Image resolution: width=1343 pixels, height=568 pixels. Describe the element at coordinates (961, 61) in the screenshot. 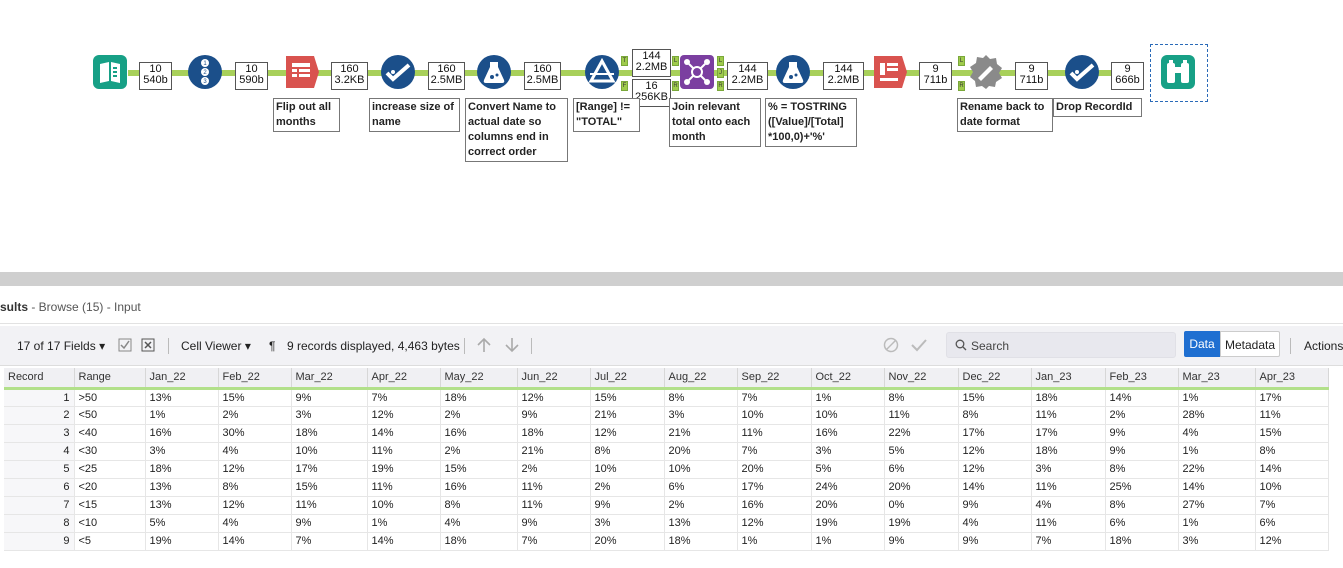

I see `left-input-anchor: L` at that location.